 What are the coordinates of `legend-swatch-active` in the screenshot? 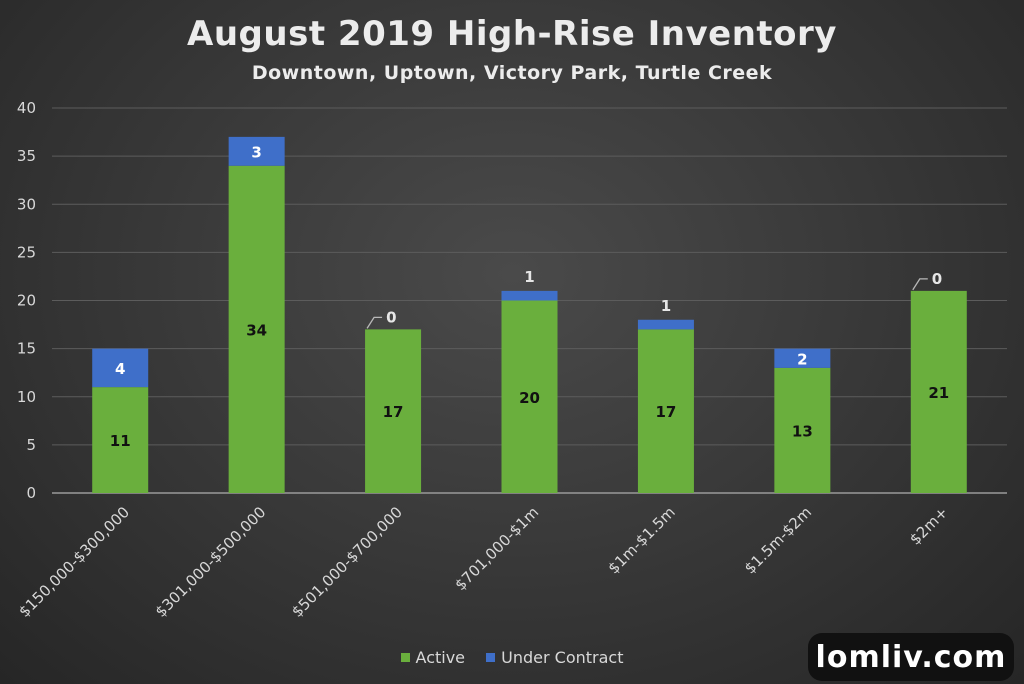 It's located at (405, 657).